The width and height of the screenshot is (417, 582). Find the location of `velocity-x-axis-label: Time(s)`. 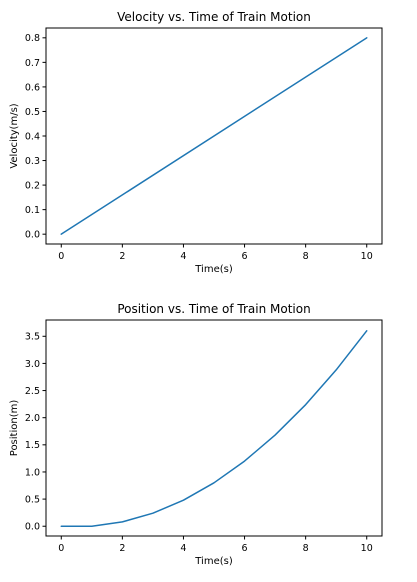

velocity-x-axis-label: Time(s) is located at coordinates (213, 269).